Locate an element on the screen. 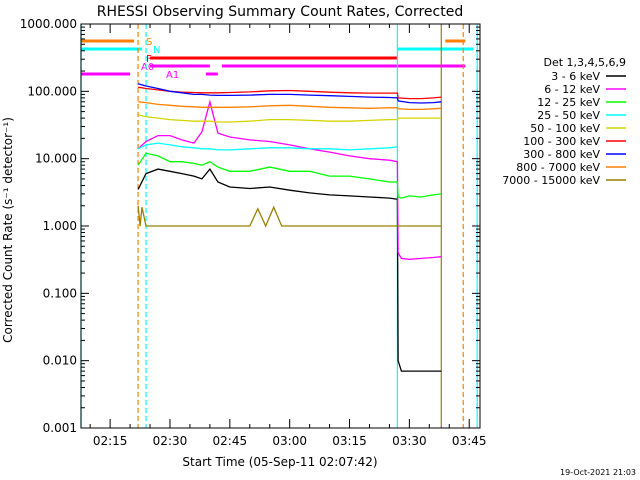 Image resolution: width=640 pixels, height=480 pixels. x-tick-label: 02:15 is located at coordinates (110, 441).